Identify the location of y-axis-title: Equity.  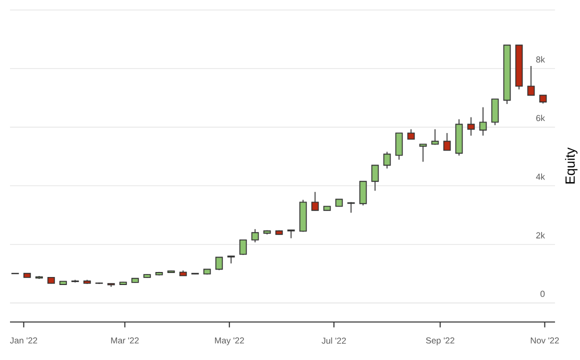
(571, 165).